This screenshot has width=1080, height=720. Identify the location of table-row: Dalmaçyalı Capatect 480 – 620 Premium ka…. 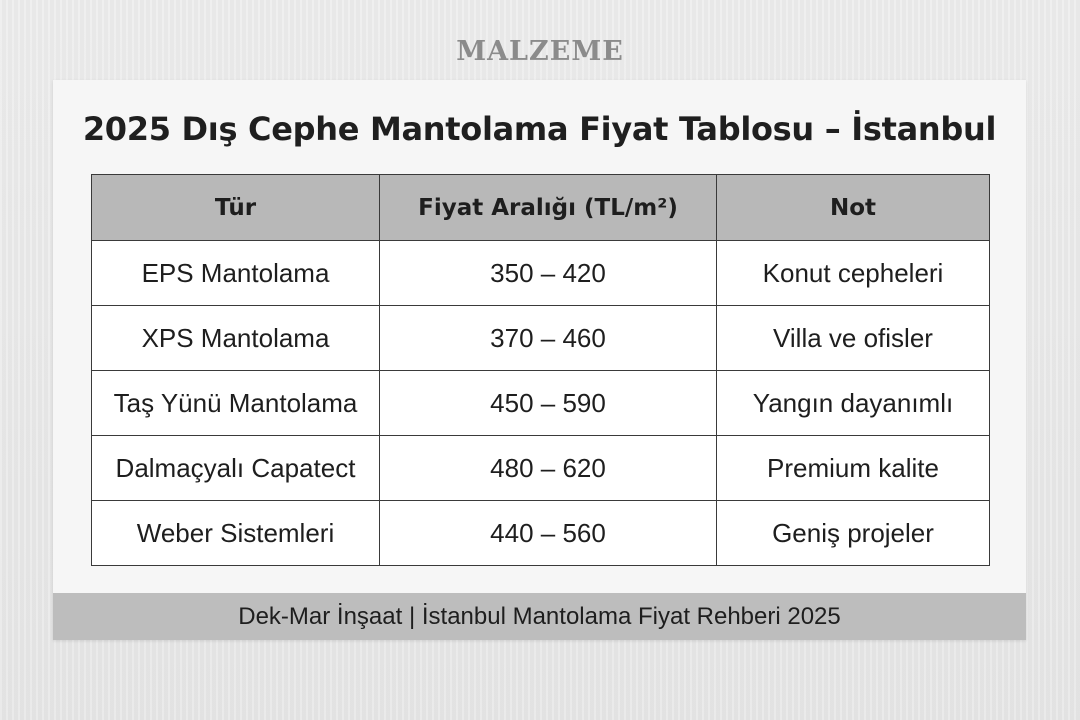
(540, 468).